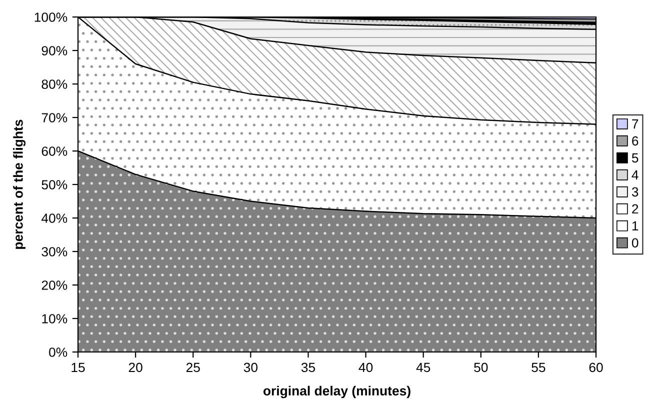  Describe the element at coordinates (251, 367) in the screenshot. I see `x-tick-label: 30` at that location.